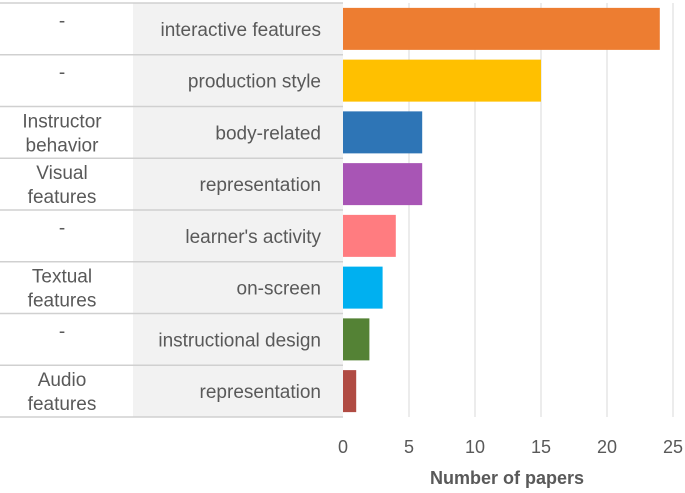 The width and height of the screenshot is (685, 493). What do you see at coordinates (239, 340) in the screenshot?
I see `category-label: instructional design` at bounding box center [239, 340].